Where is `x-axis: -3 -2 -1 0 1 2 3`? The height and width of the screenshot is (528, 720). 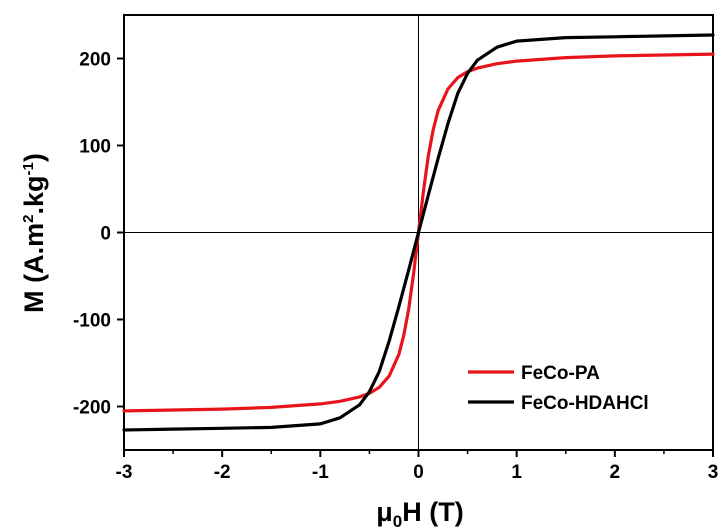 x-axis: -3 -2 -1 0 1 2 3 is located at coordinates (417, 466).